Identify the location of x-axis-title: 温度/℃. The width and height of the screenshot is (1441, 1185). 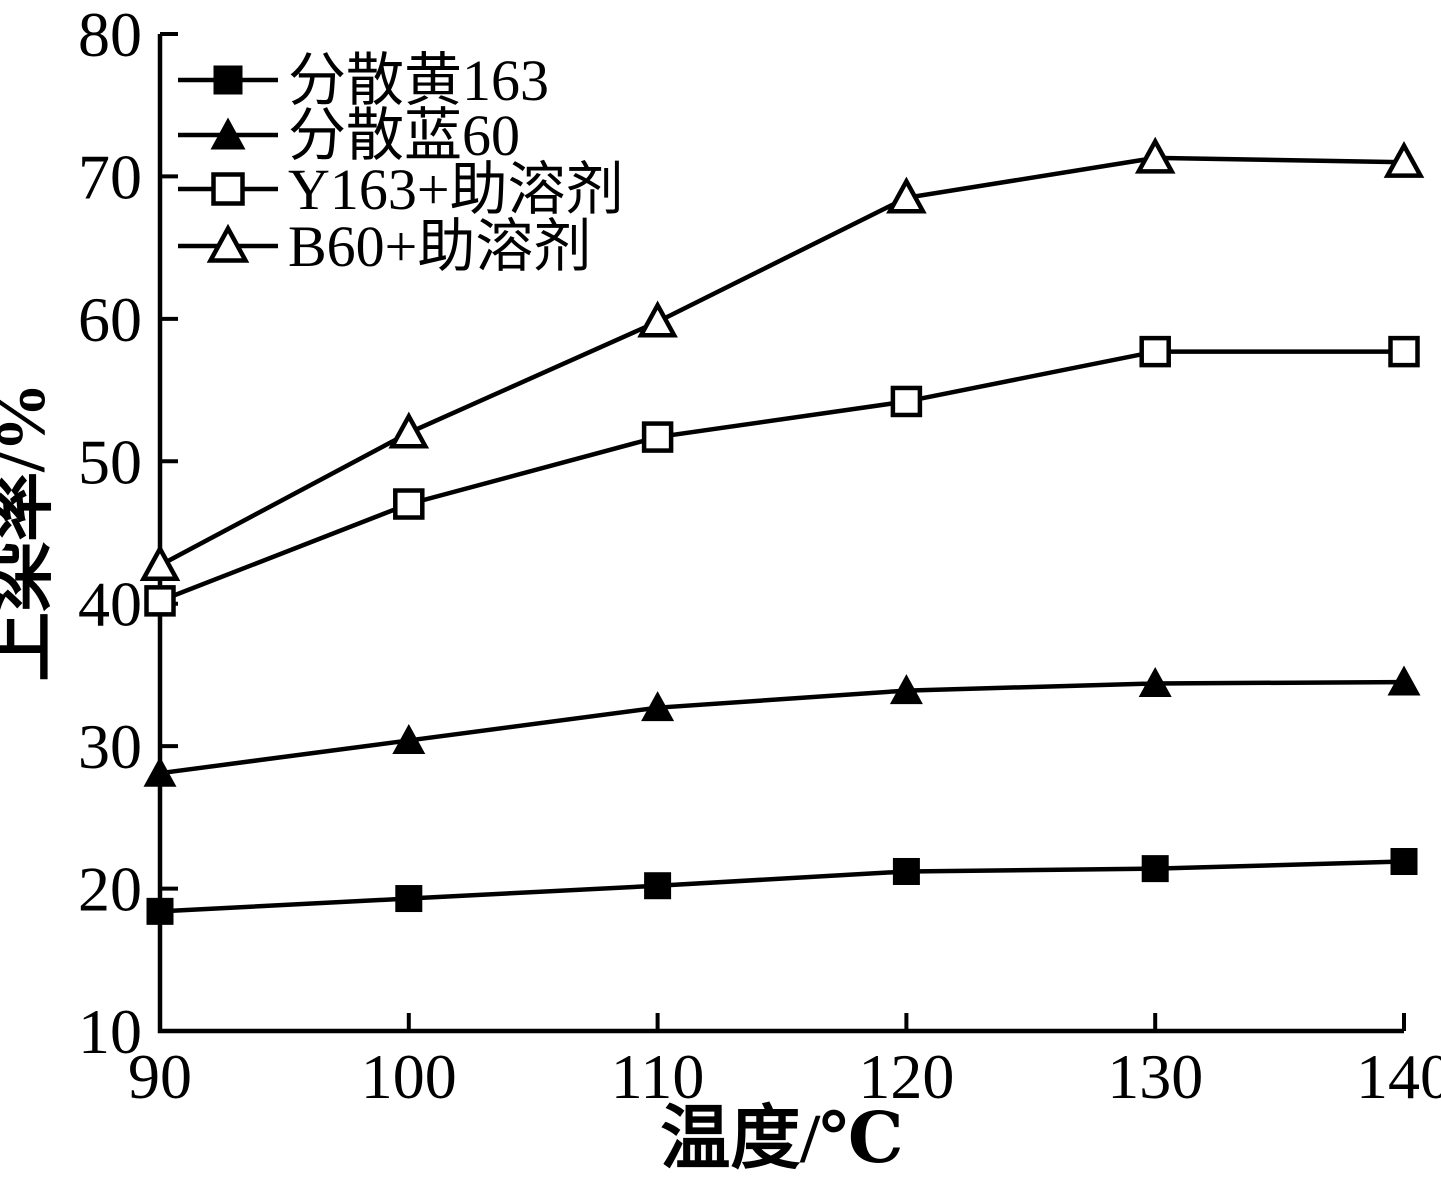
(781, 1139).